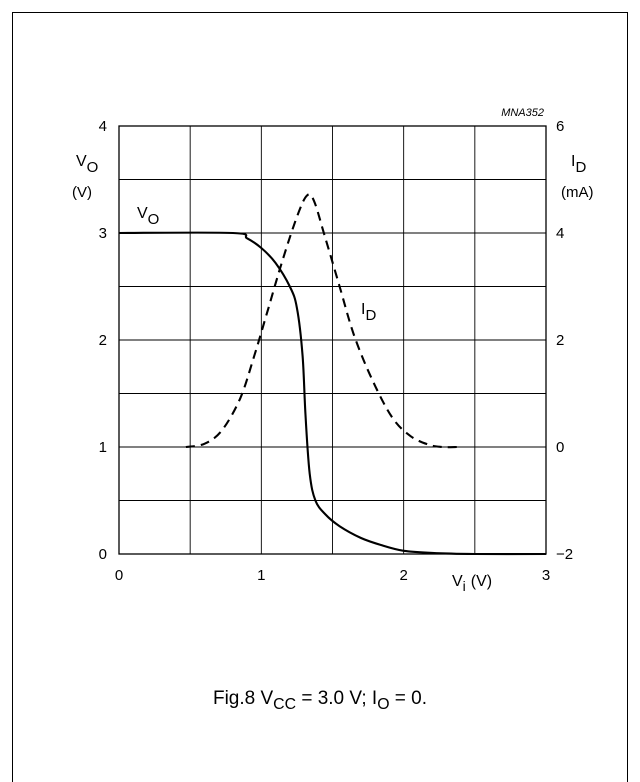 Image resolution: width=640 pixels, height=782 pixels. Describe the element at coordinates (560, 340) in the screenshot. I see `right-tick-label: 2` at that location.